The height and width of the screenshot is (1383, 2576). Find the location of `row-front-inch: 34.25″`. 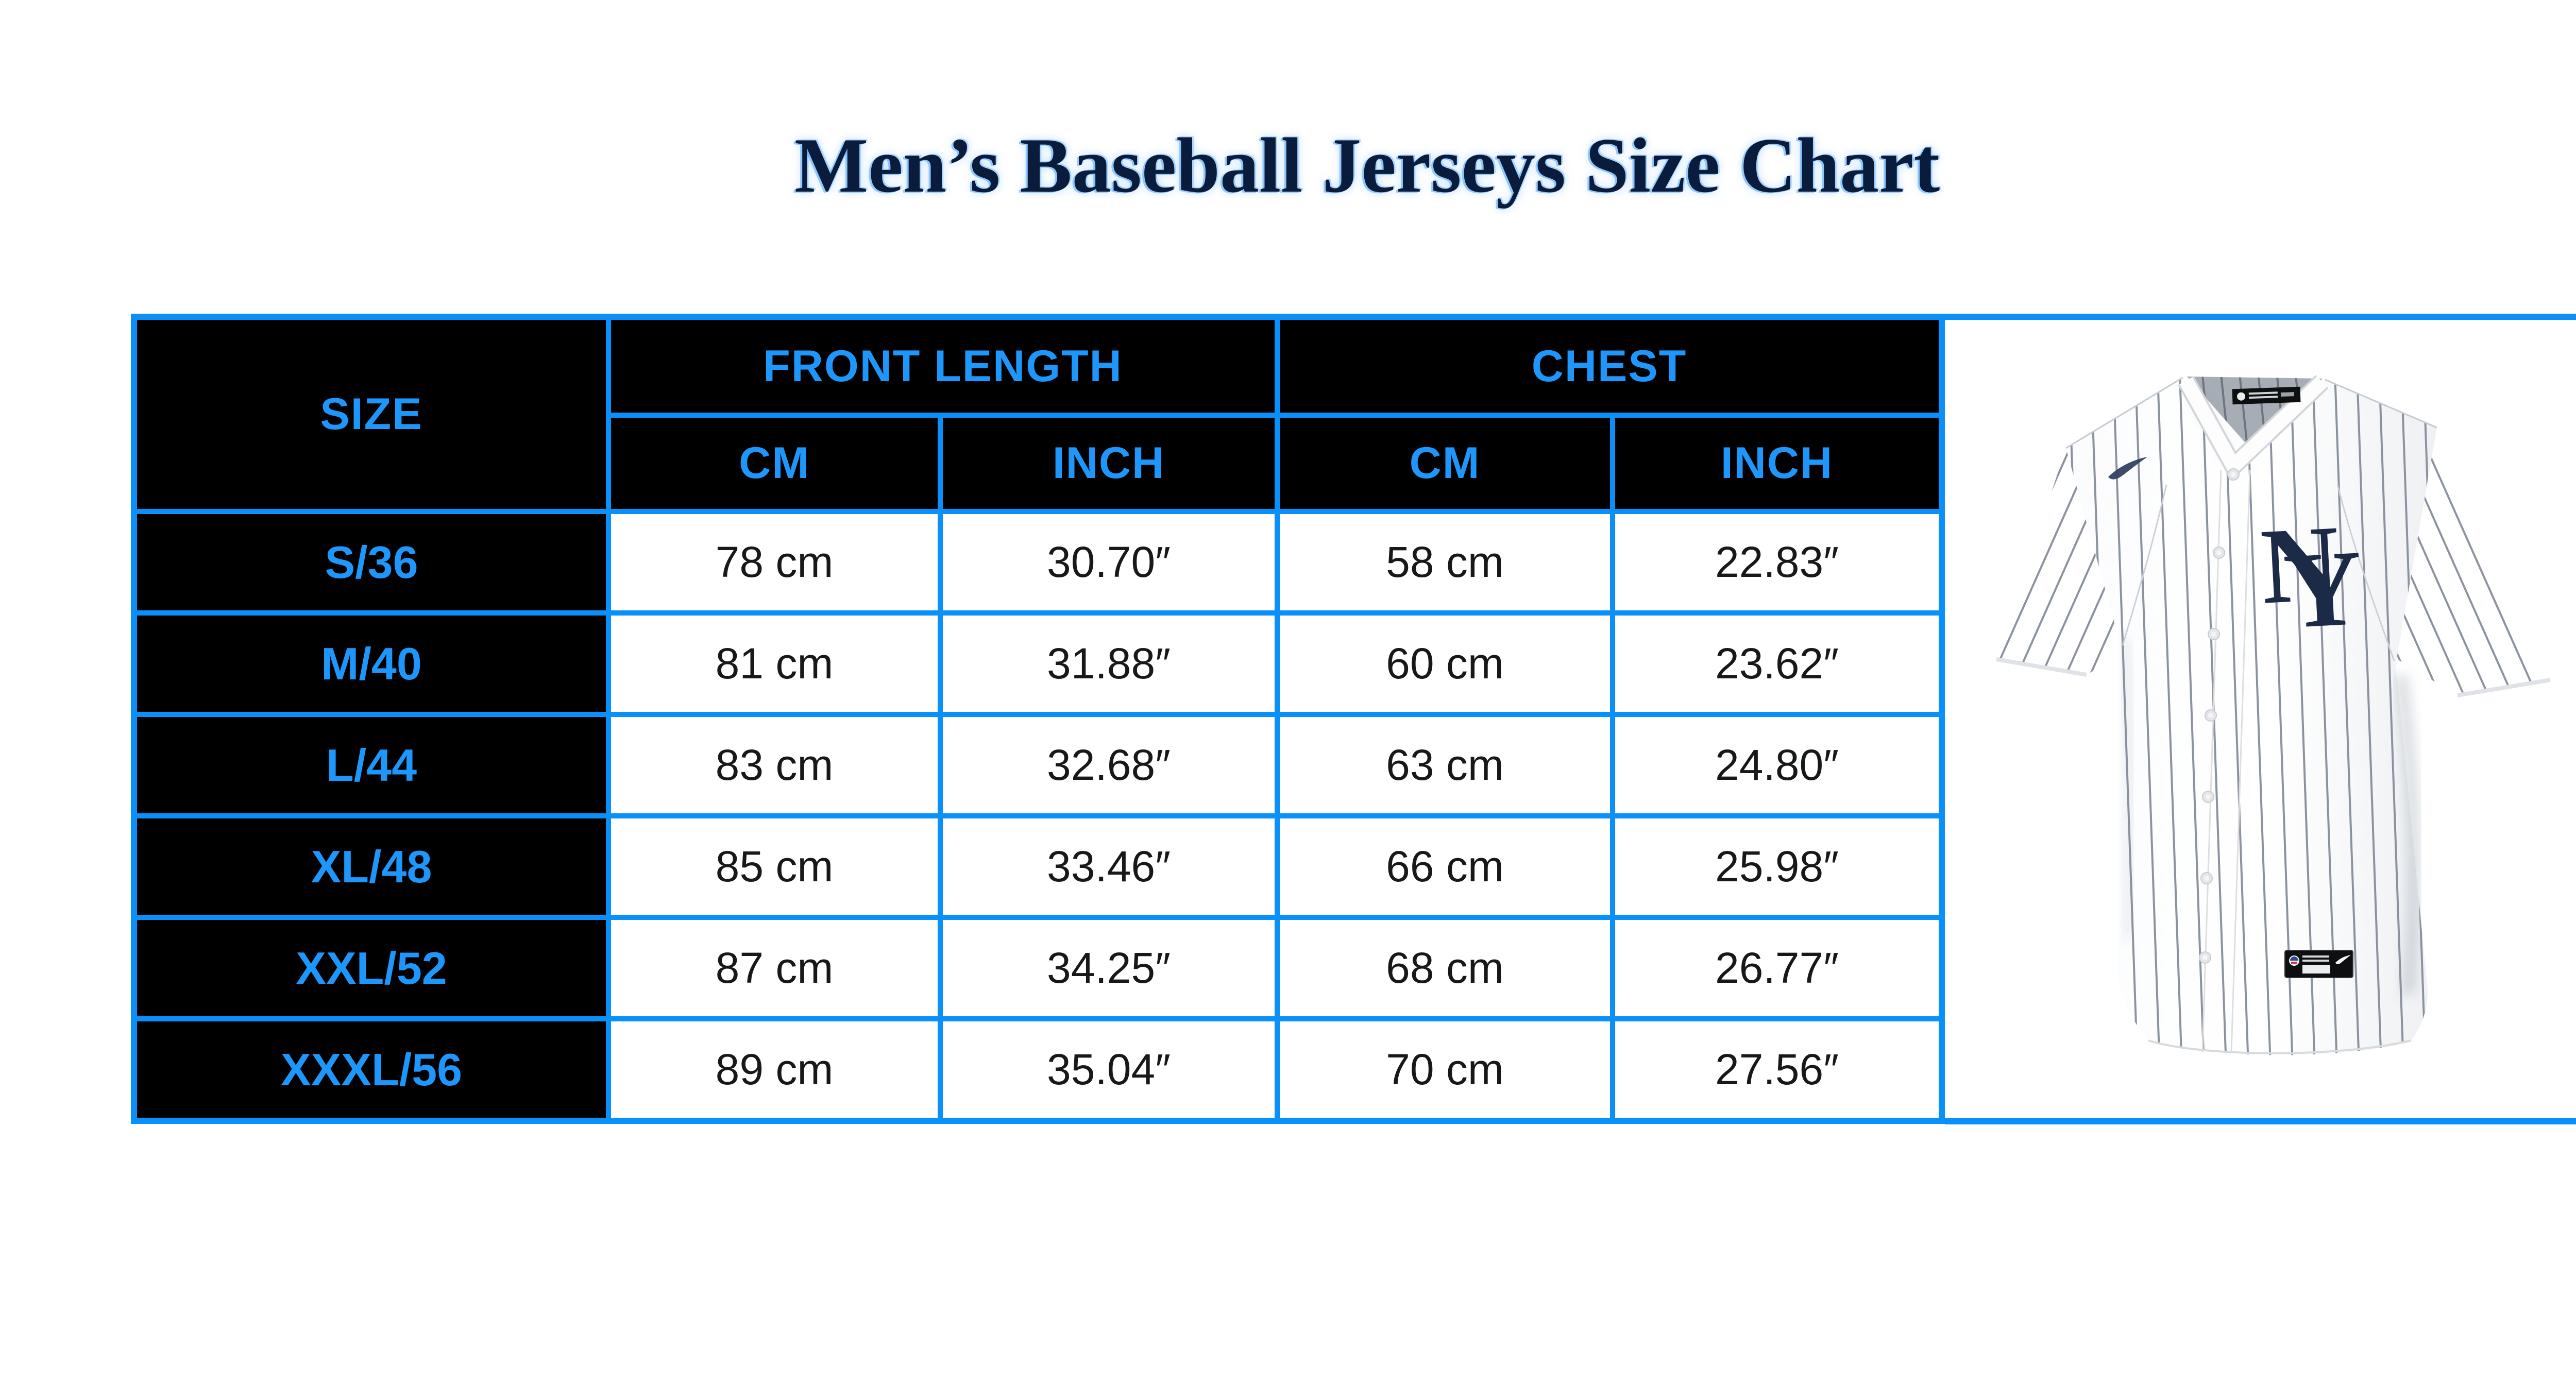

row-front-inch: 34.25″ is located at coordinates (1109, 968).